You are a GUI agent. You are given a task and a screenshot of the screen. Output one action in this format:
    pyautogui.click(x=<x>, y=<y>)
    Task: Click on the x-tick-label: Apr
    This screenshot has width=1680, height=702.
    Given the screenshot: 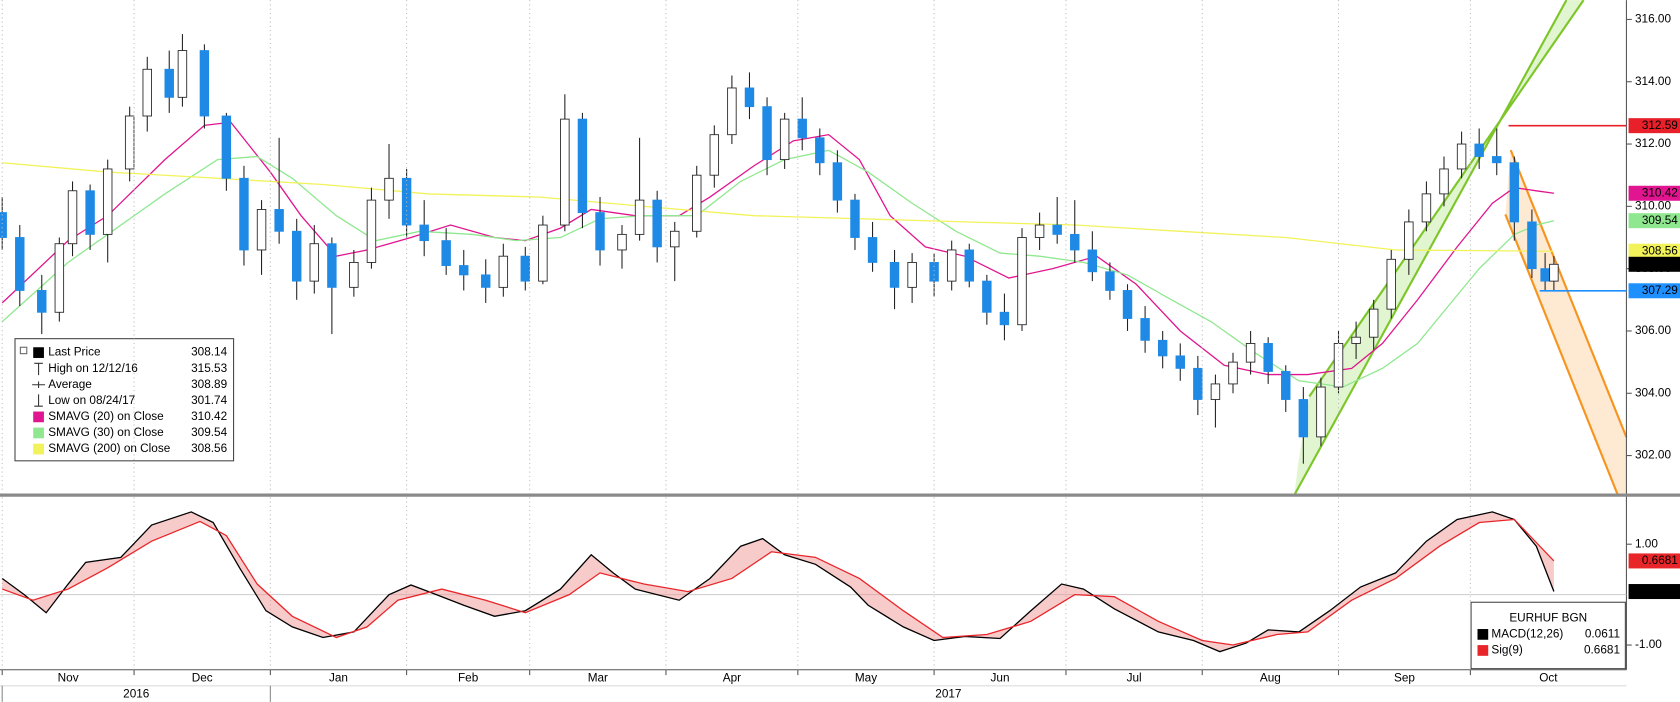 What is the action you would take?
    pyautogui.click(x=732, y=677)
    